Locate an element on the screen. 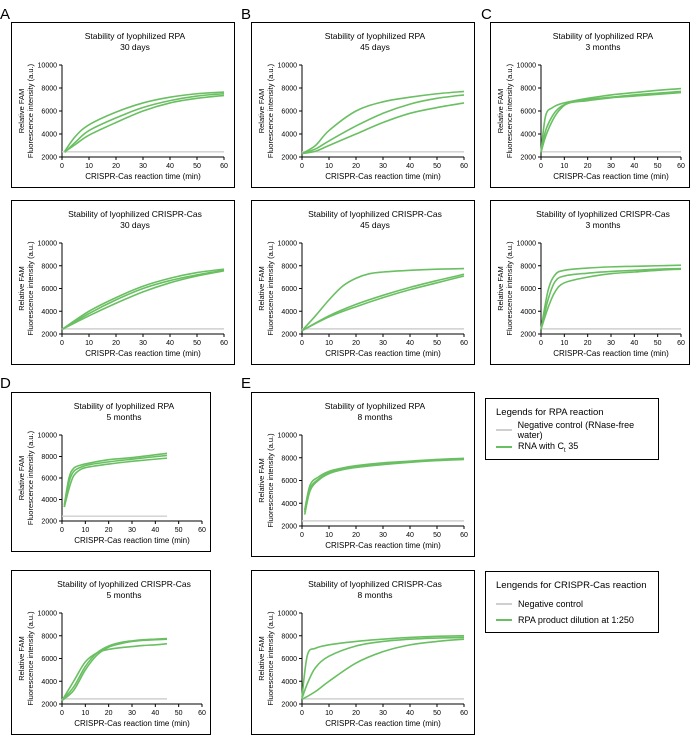 This screenshot has height=743, width=699. legend-swatch-negative is located at coordinates (504, 430).